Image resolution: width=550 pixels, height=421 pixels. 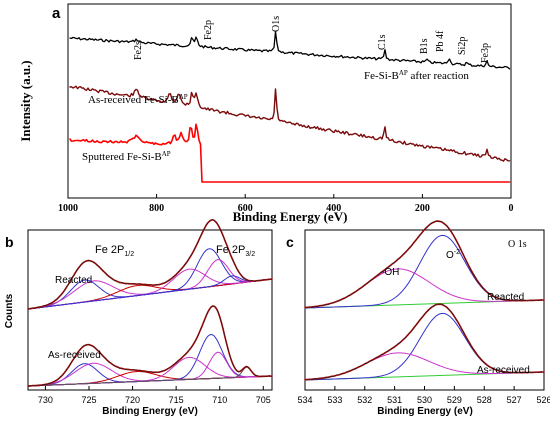 I want to click on b-x-tick-label-1: 725, so click(x=88, y=400).